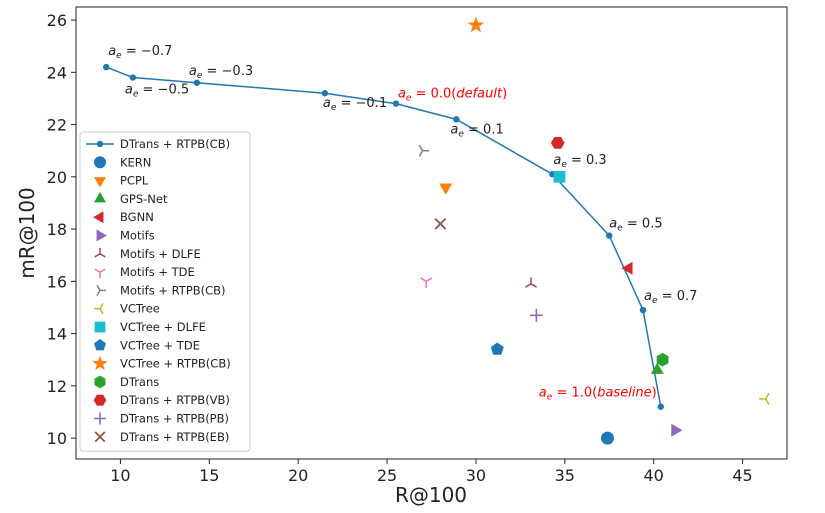 Image resolution: width=825 pixels, height=513 pixels. Describe the element at coordinates (57, 20) in the screenshot. I see `y-tick-label: 26` at that location.